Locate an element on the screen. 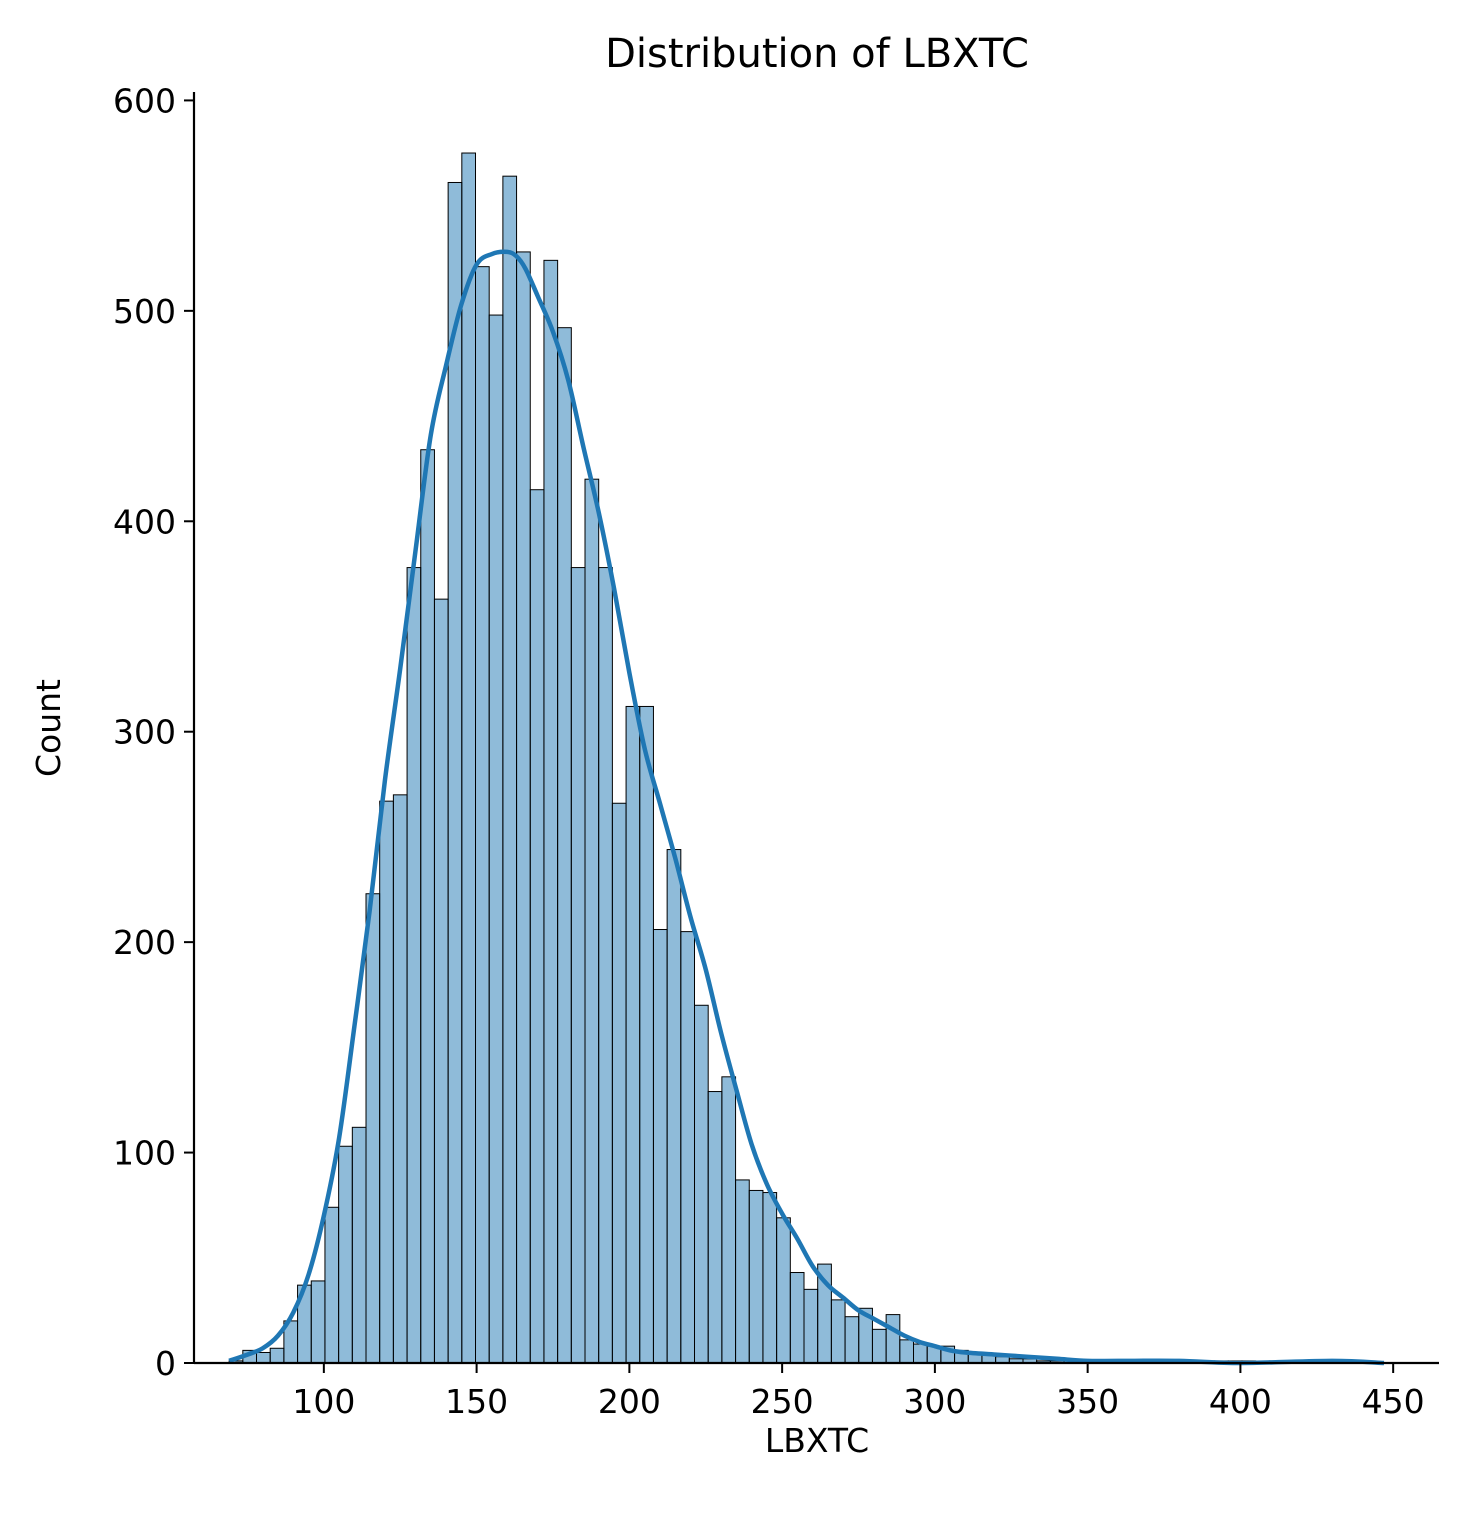 The height and width of the screenshot is (1520, 1468). x-tick-label: 100 is located at coordinates (323, 1401).